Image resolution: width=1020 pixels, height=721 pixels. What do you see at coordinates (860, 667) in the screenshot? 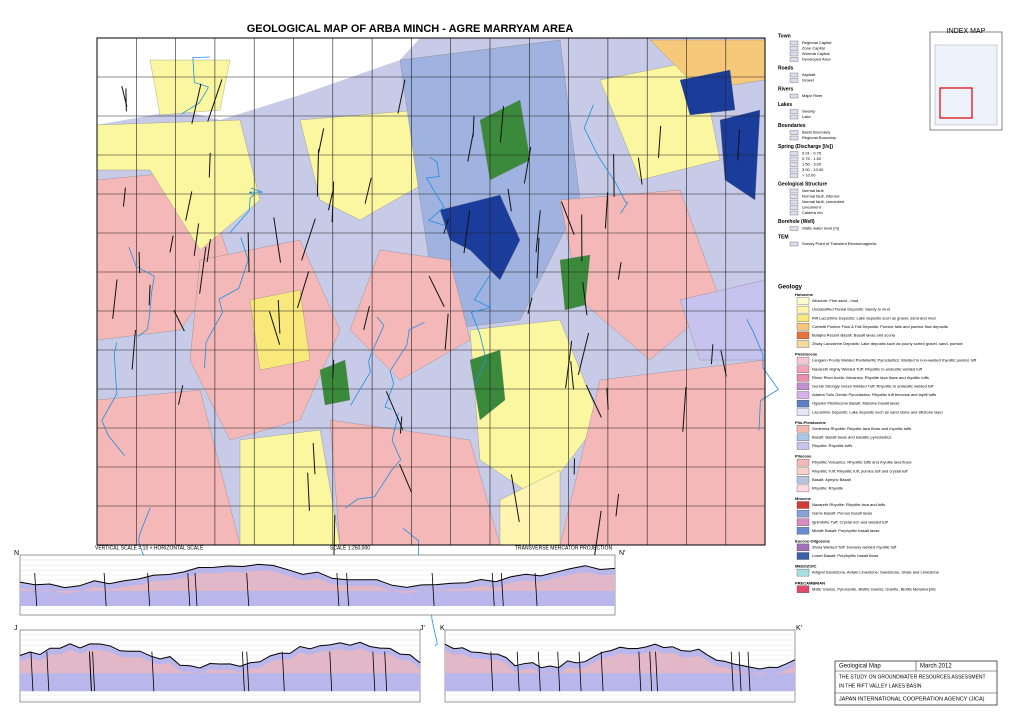
I see `title-block-name: Geological Map` at bounding box center [860, 667].